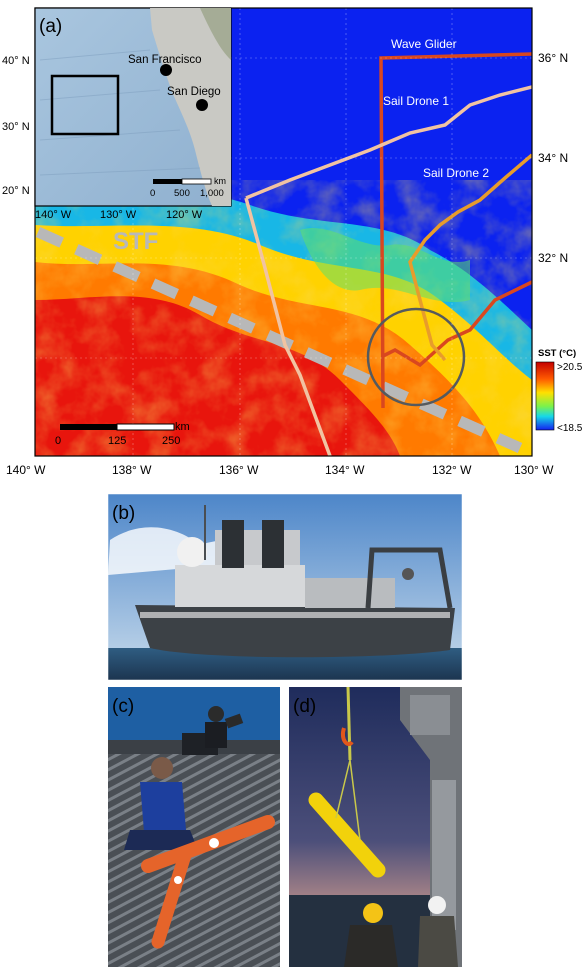 The width and height of the screenshot is (585, 979). I want to click on label-sail-drone-1: Sail Drone 1, so click(416, 101).